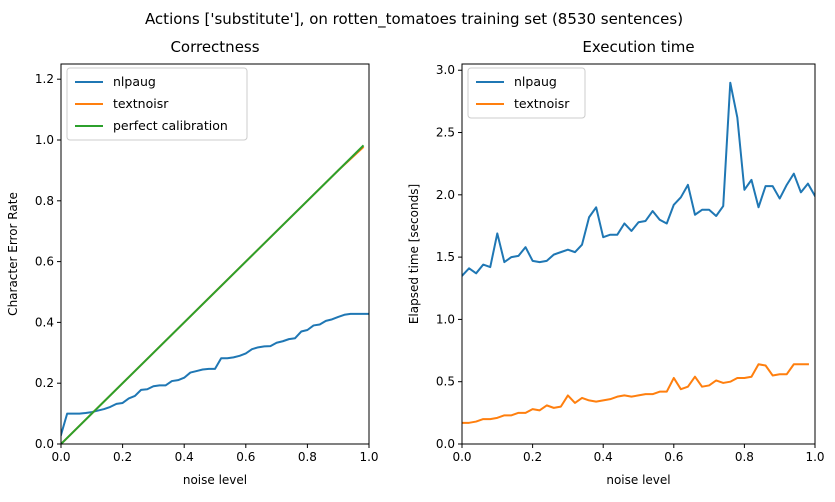 This screenshot has width=835, height=502. What do you see at coordinates (44, 322) in the screenshot?
I see `y-tick-label: 0.4` at bounding box center [44, 322].